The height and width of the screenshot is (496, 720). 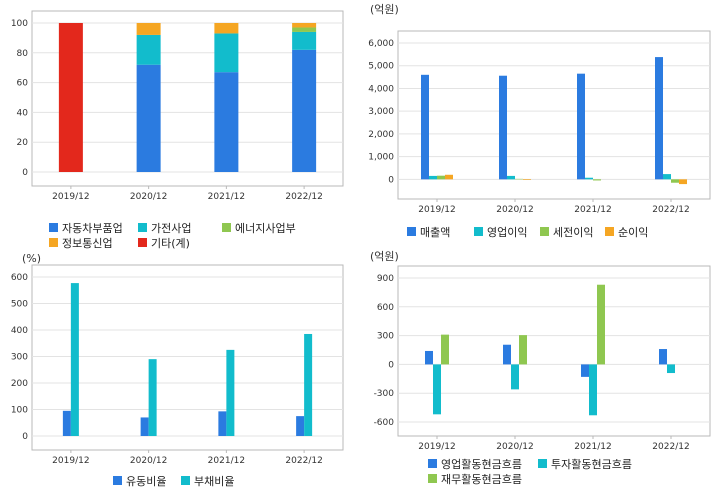 I want to click on y-tick-label: -300, so click(x=384, y=394).